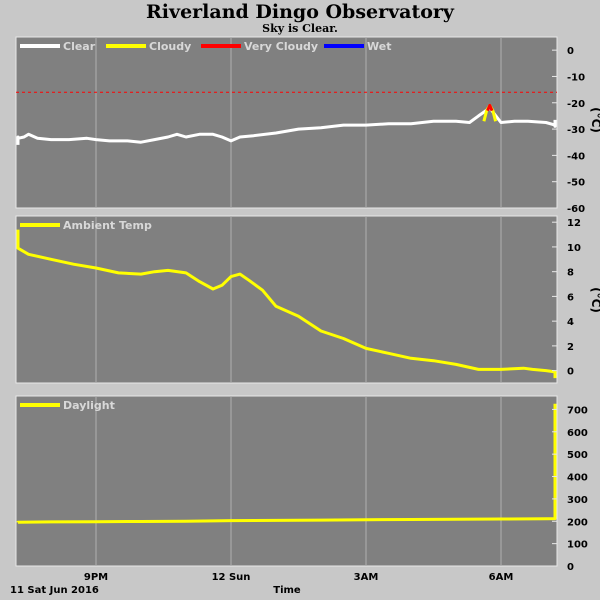 The width and height of the screenshot is (600, 600). I want to click on ambient-temp-y-ticks: 12 10 8 6 4 2 0, so click(566, 298).